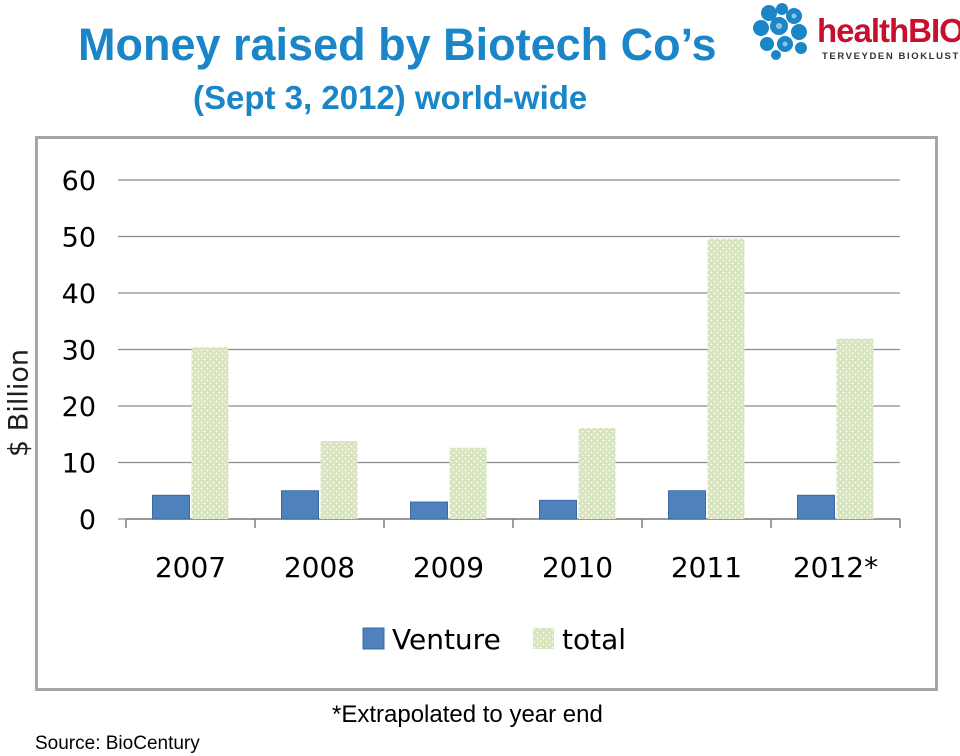 The width and height of the screenshot is (960, 756). Describe the element at coordinates (891, 56) in the screenshot. I see `logo-tagline: TERVEYDEN BIOKLUSTERI` at that location.